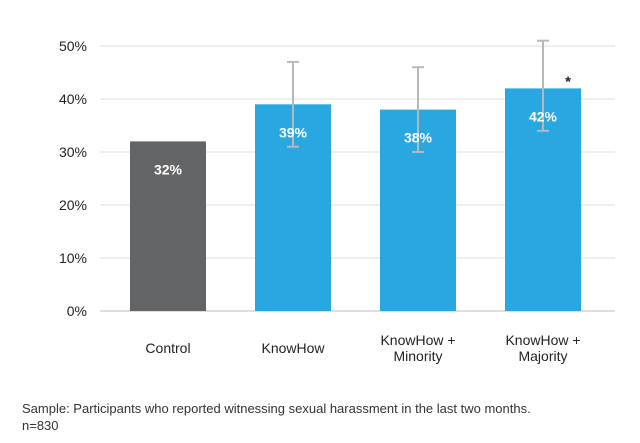  I want to click on significance-marks: *, so click(568, 81).